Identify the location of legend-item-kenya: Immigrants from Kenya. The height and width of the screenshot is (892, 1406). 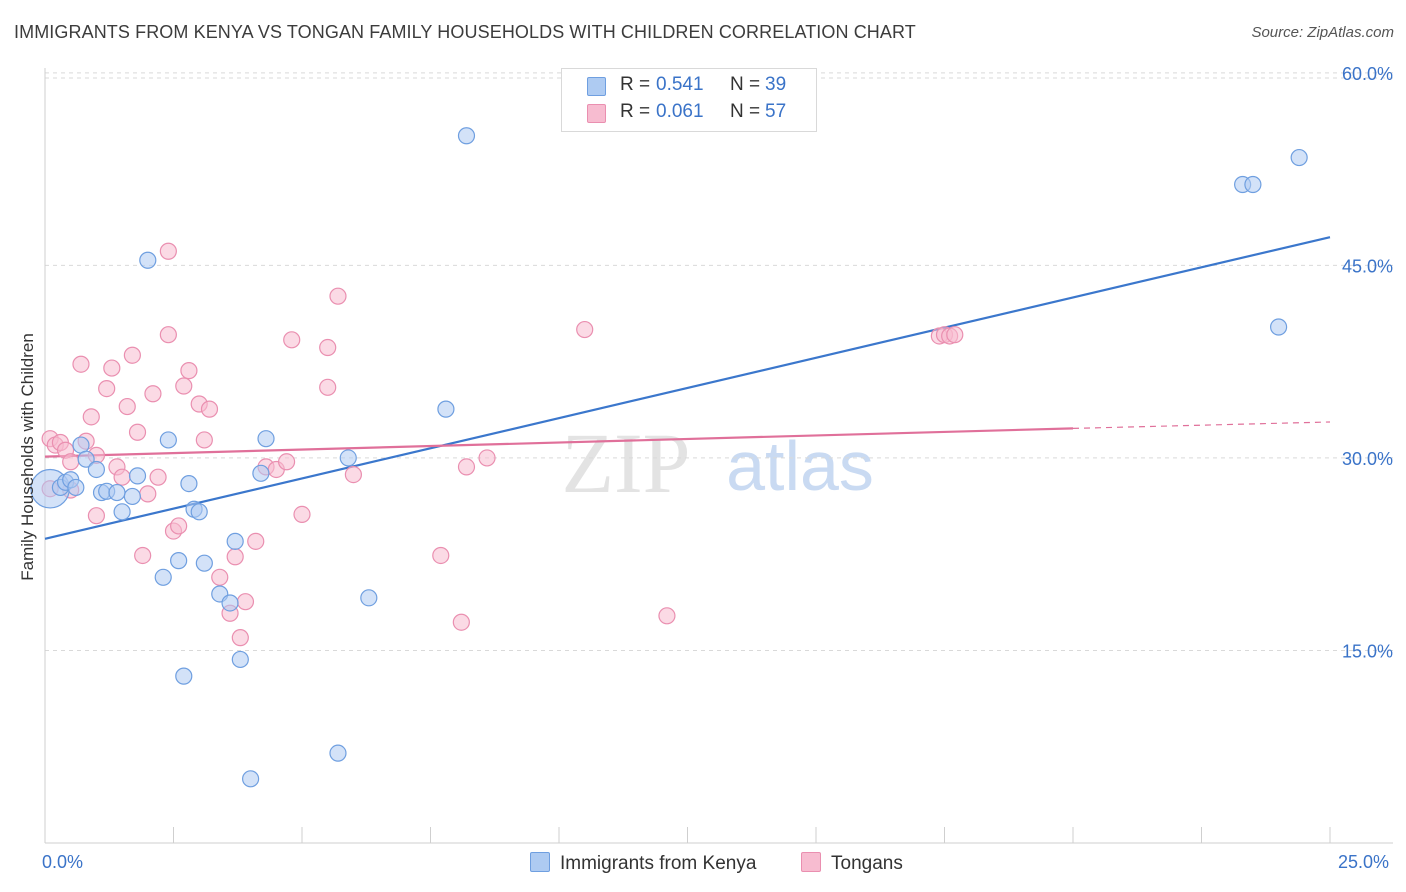
(643, 863).